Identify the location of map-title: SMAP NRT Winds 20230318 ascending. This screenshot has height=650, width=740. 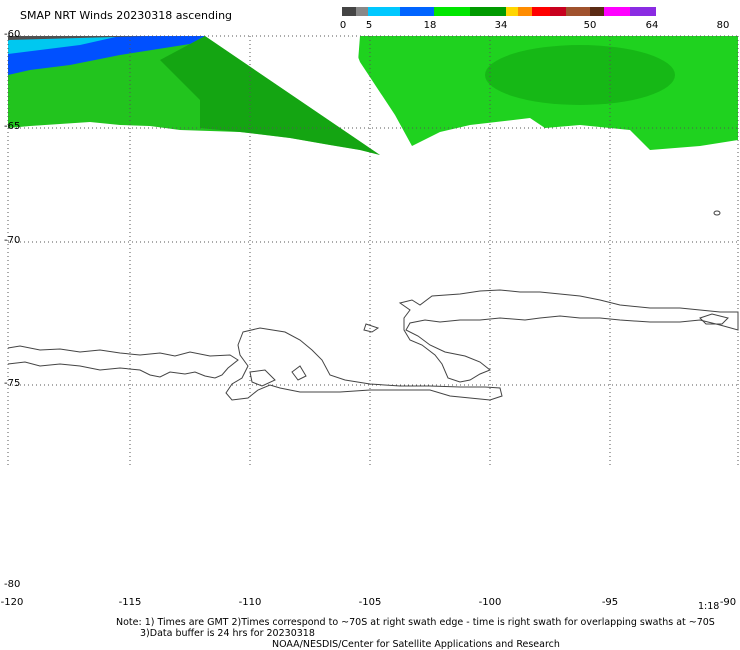
(126, 15).